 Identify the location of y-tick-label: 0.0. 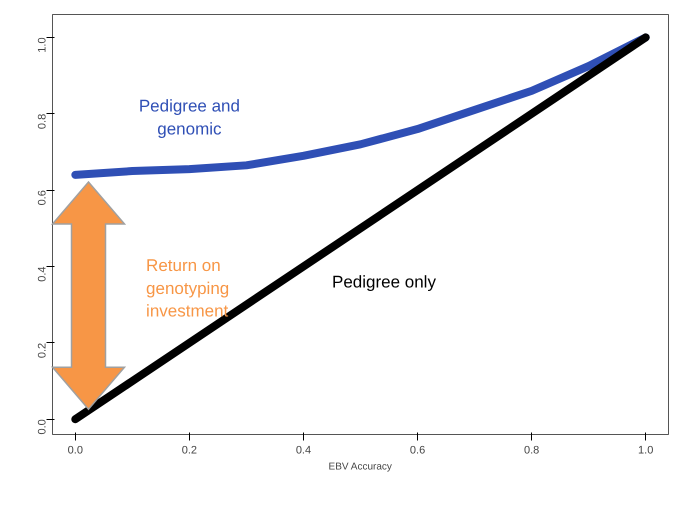
(42, 427).